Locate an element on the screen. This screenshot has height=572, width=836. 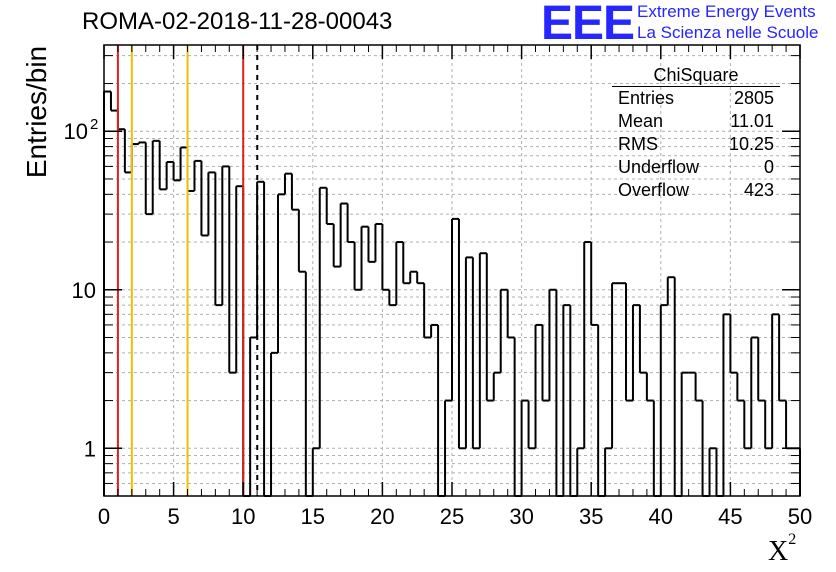
stats-value: 0 is located at coordinates (768, 167).